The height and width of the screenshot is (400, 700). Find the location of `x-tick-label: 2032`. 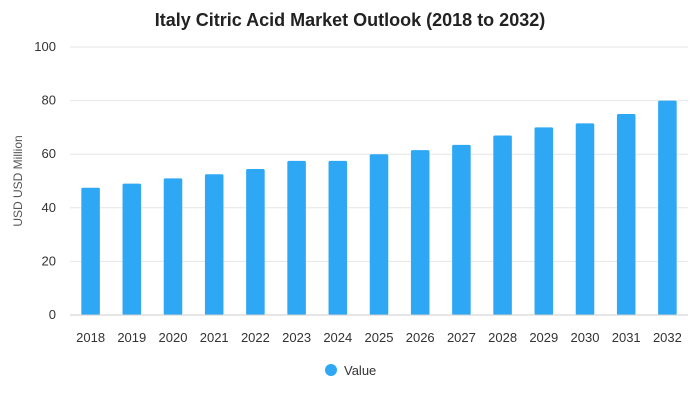

x-tick-label: 2032 is located at coordinates (667, 337).